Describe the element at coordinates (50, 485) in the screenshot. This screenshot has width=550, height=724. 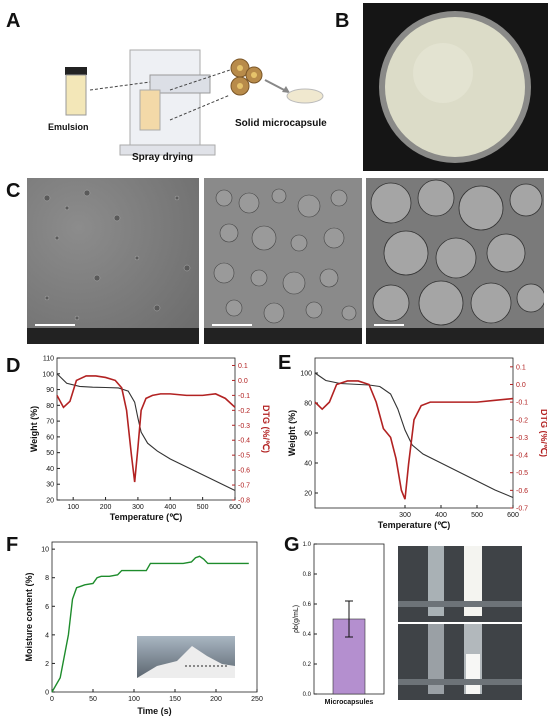
I see `y-tick-label: 30` at that location.